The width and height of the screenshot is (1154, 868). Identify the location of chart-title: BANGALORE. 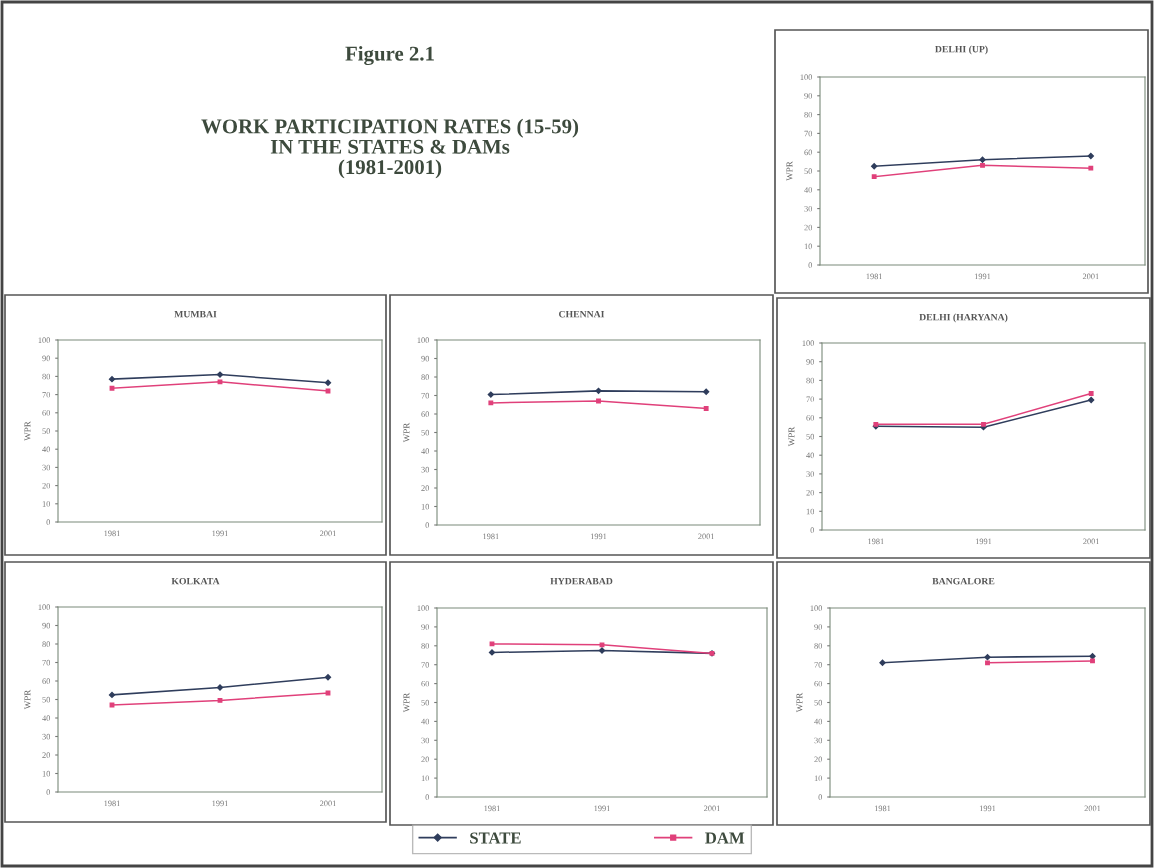
(963, 581).